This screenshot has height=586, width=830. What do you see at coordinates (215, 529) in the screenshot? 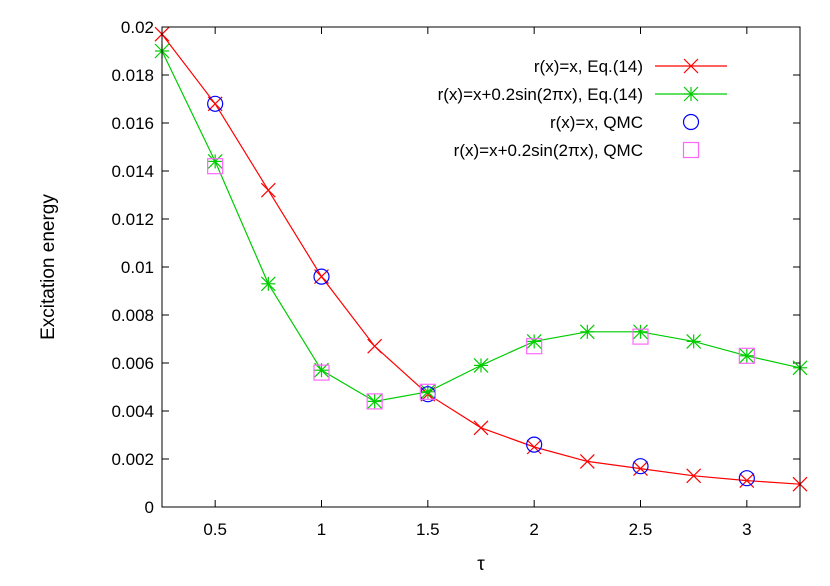
I see `x-tick-label: 0.5` at bounding box center [215, 529].